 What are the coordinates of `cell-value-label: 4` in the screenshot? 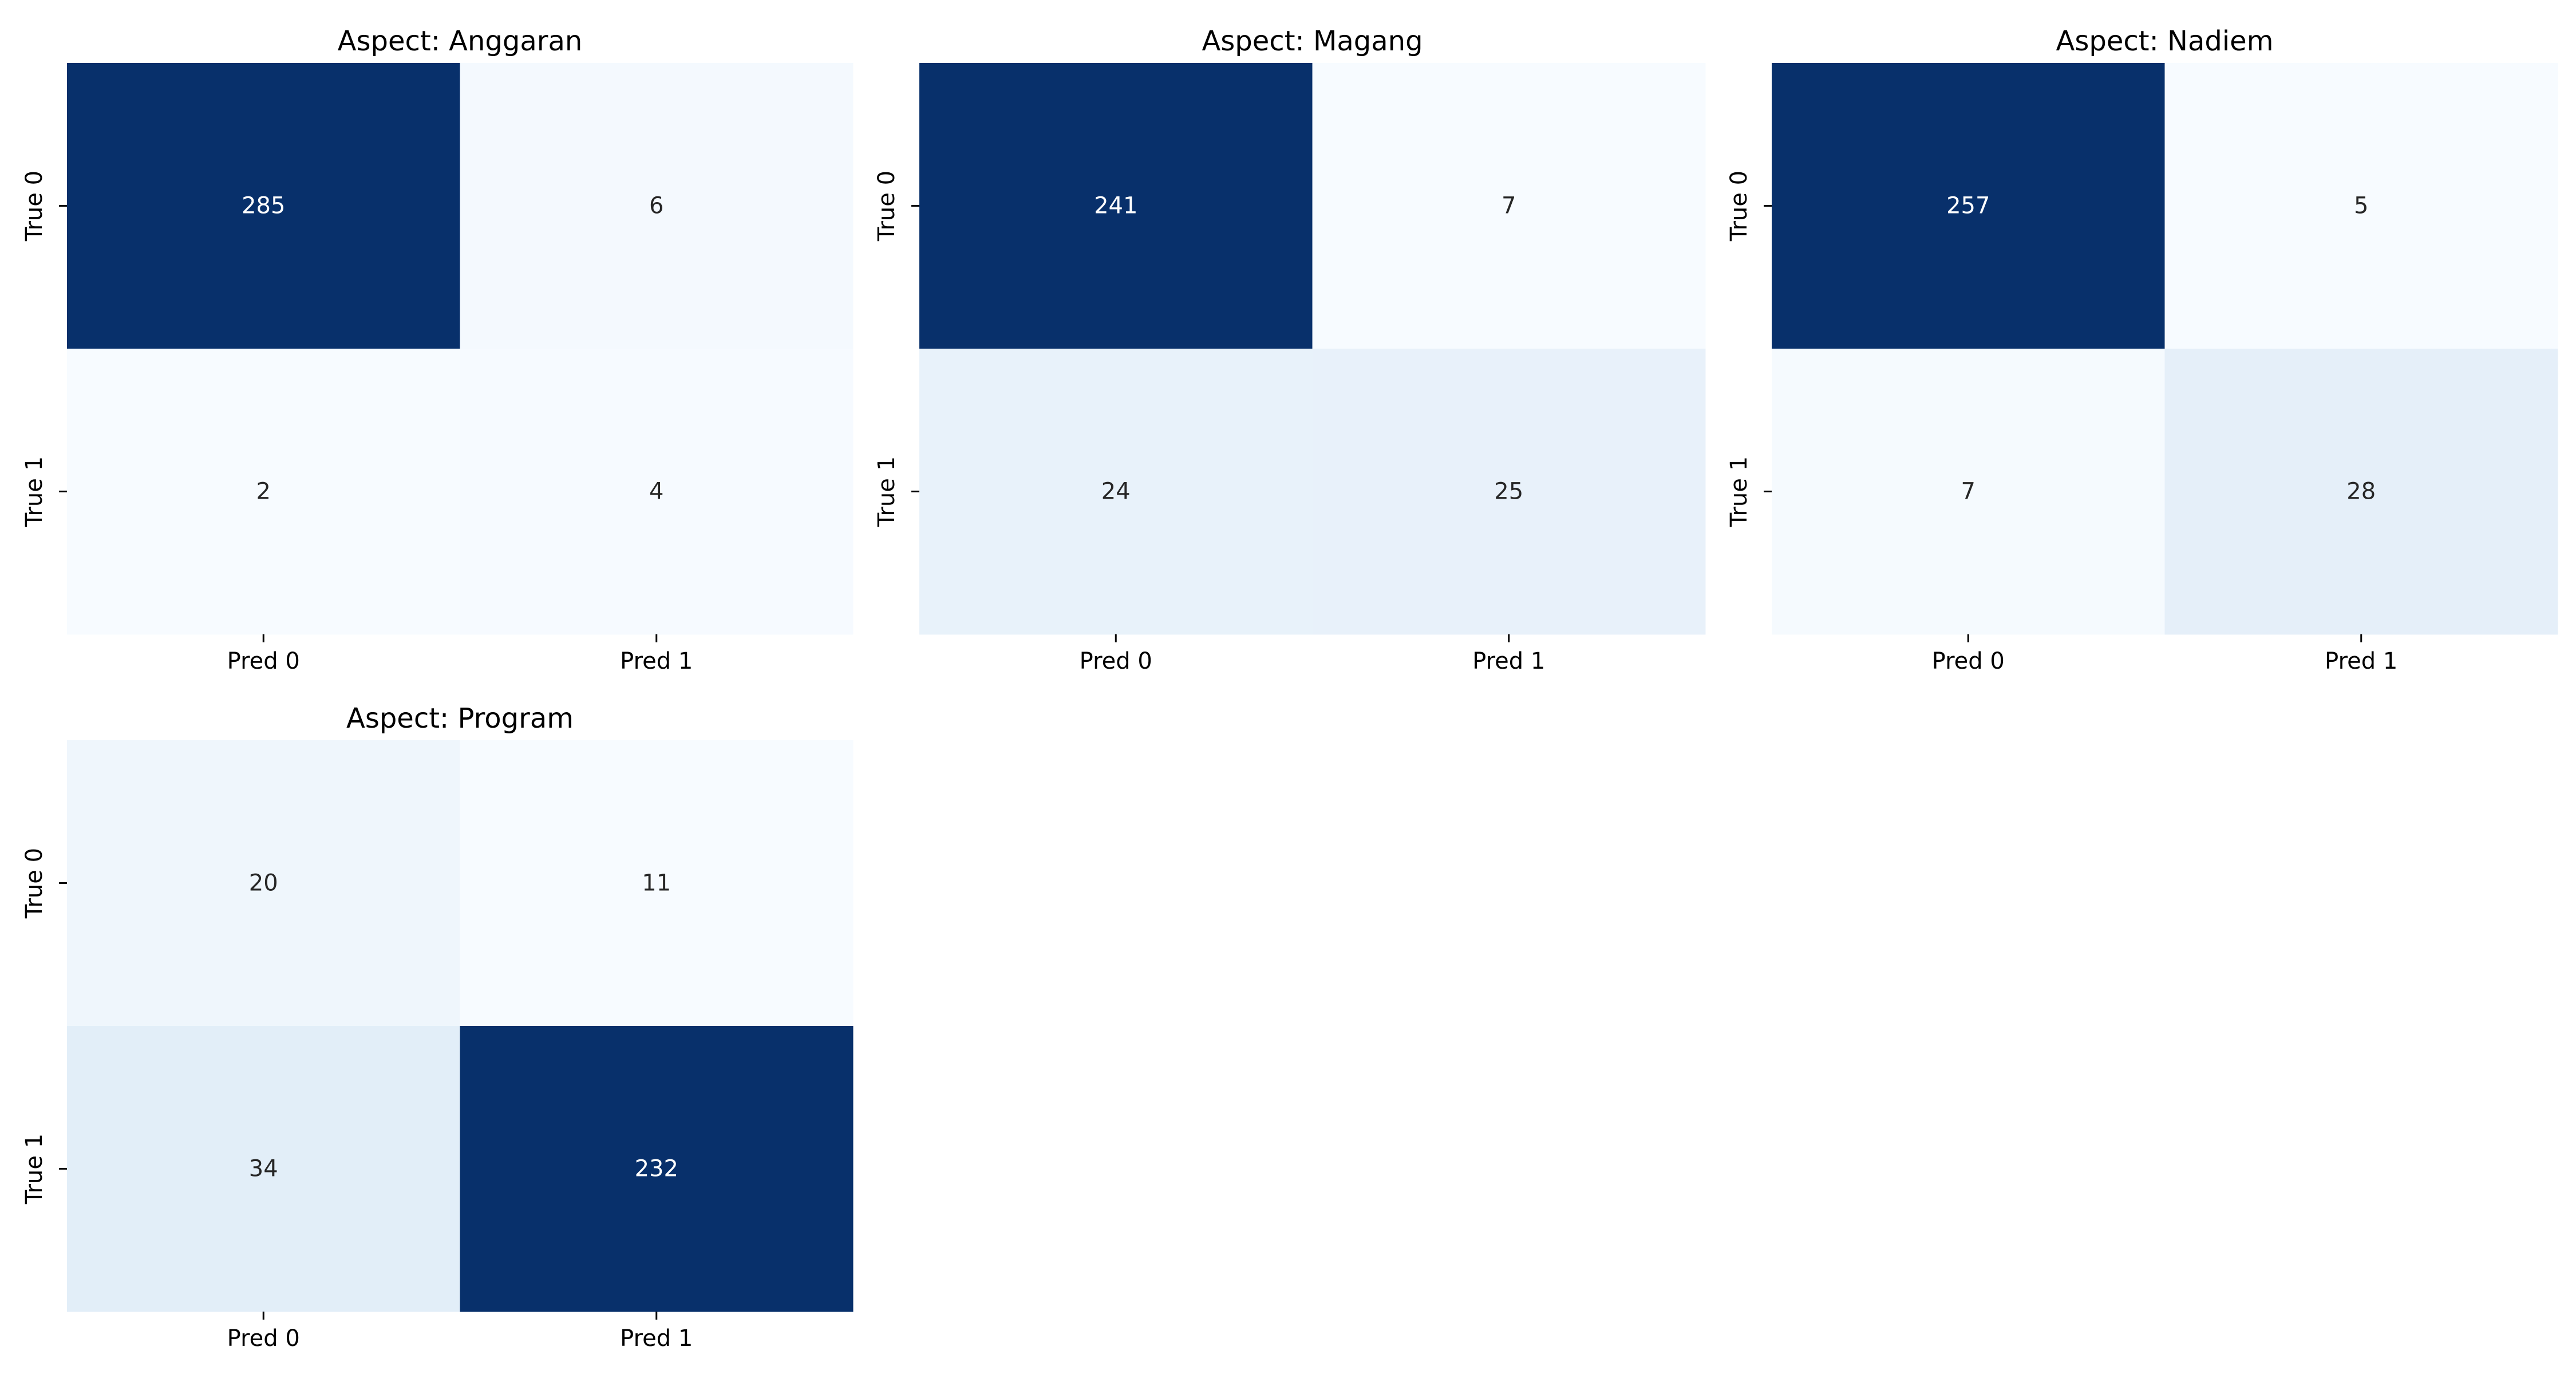 It's located at (656, 492).